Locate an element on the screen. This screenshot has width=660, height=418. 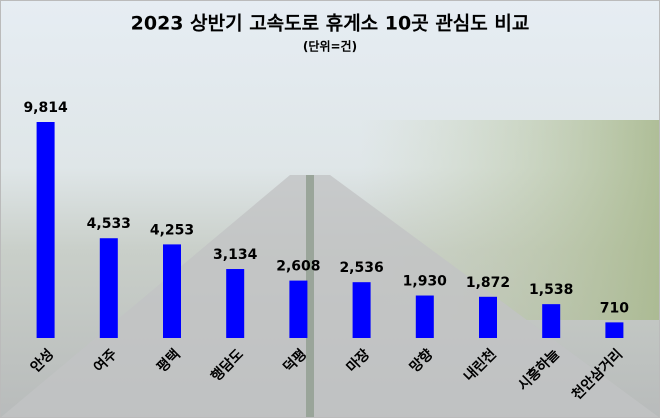
value-label: 2,608 is located at coordinates (298, 267).